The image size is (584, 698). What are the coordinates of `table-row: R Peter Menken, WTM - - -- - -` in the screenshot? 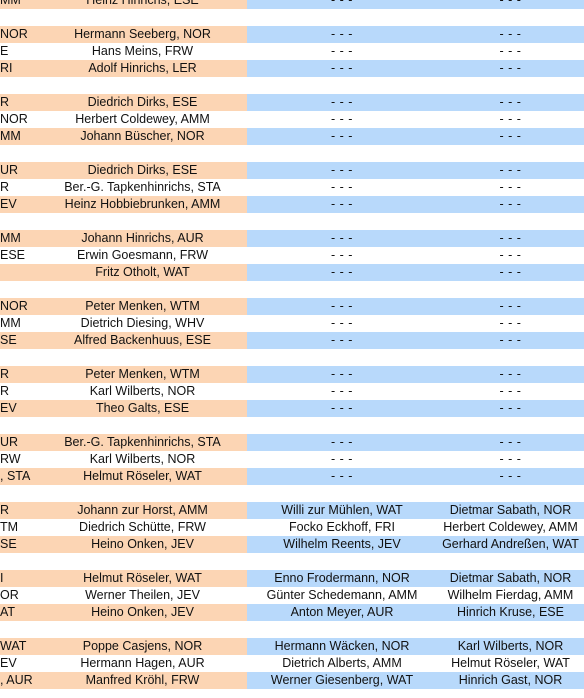 It's located at (292, 374).